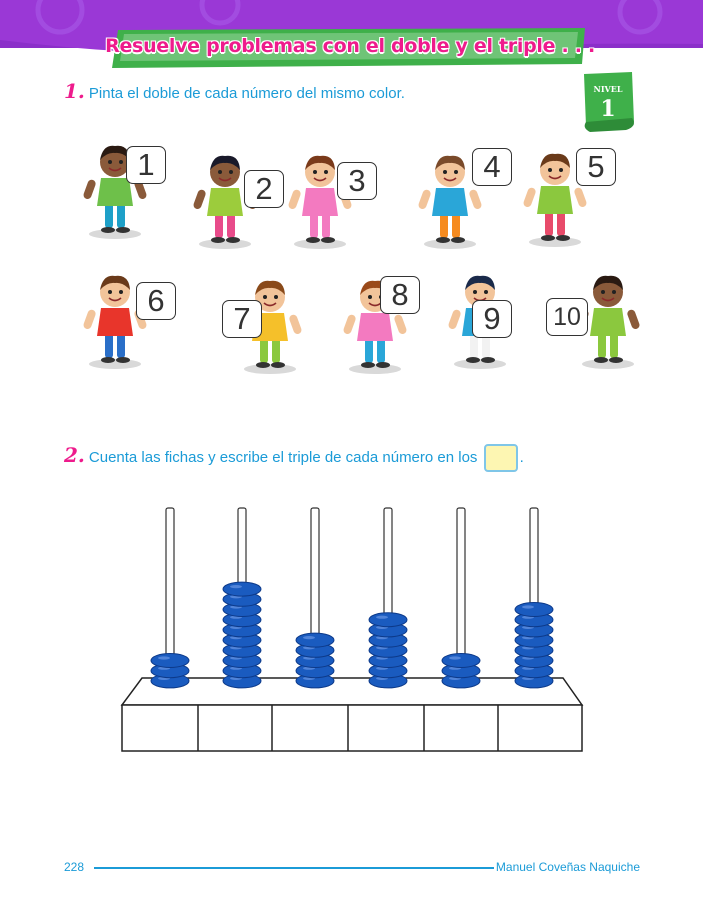  Describe the element at coordinates (500, 458) in the screenshot. I see `sample-answer-box` at that location.